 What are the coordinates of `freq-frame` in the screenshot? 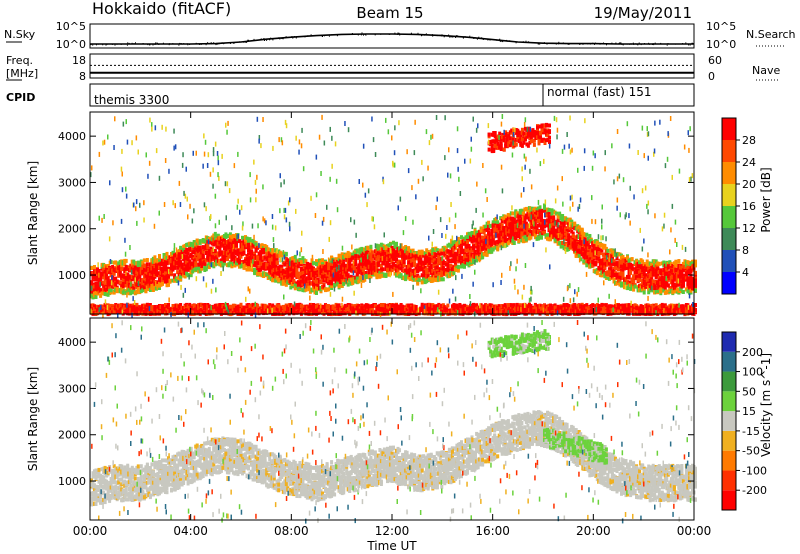 It's located at (392, 66).